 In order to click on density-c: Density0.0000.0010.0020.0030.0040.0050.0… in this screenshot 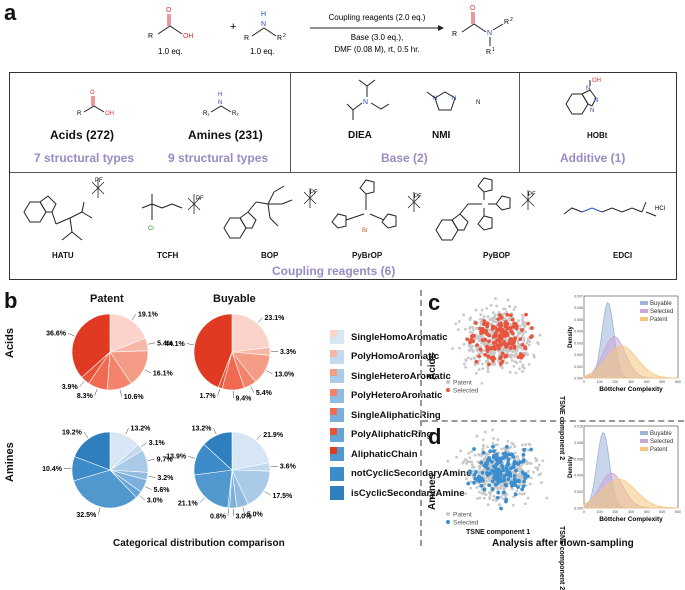, I will do `click(624, 344)`.